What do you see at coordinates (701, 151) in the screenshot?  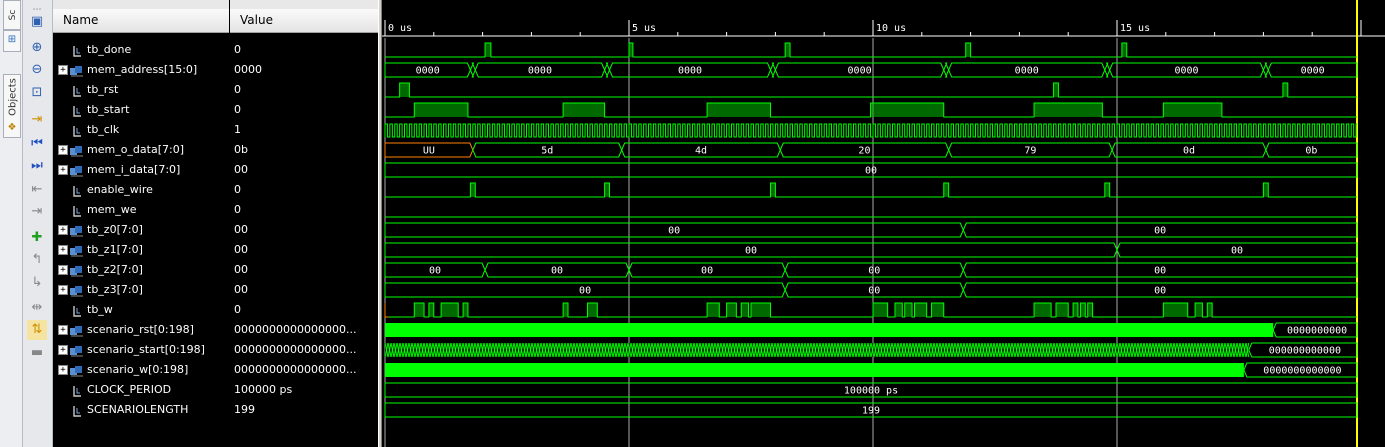 I see `bus-value-label: 4d` at bounding box center [701, 151].